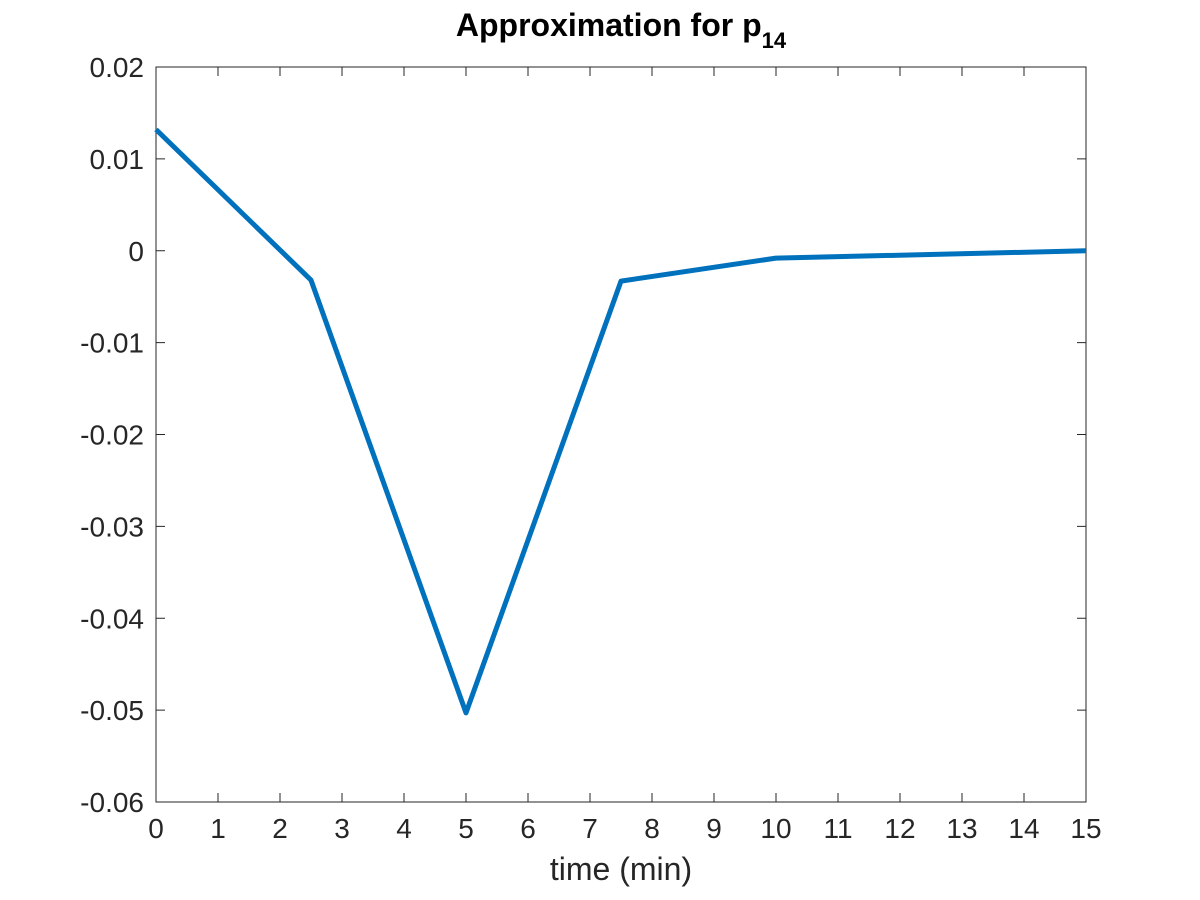 This screenshot has width=1200, height=900. What do you see at coordinates (624, 828) in the screenshot?
I see `x-tick-labels: 0 1 2 3 4 5 6 7 8 9 10 11 12 13 14 15` at bounding box center [624, 828].